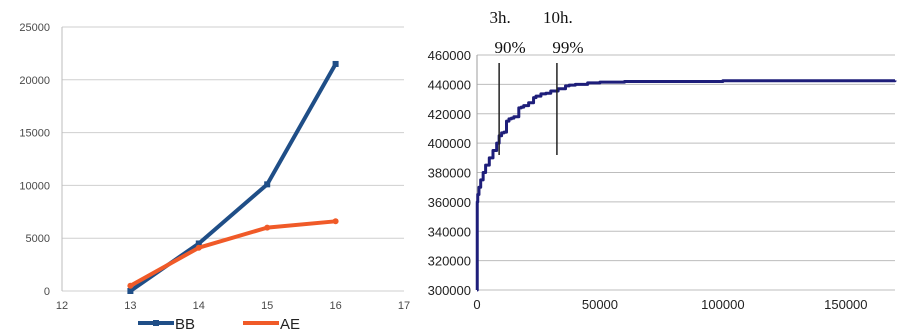 Image resolution: width=905 pixels, height=333 pixels. What do you see at coordinates (267, 306) in the screenshot?
I see `left-x-tick-label: 15` at bounding box center [267, 306].